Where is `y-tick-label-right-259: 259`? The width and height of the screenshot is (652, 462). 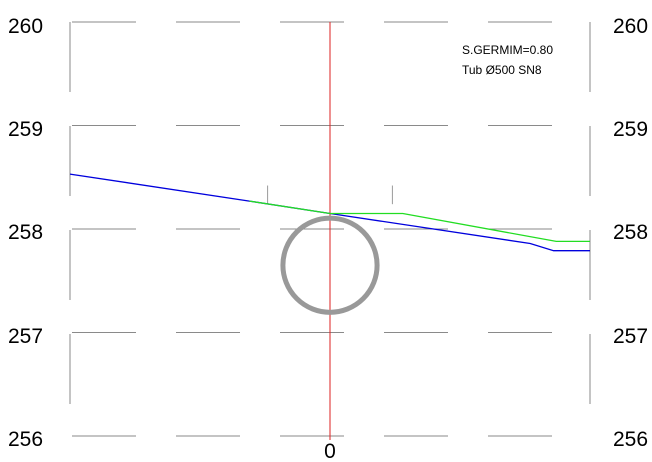
y-tick-label-right-259: 259 is located at coordinates (630, 129).